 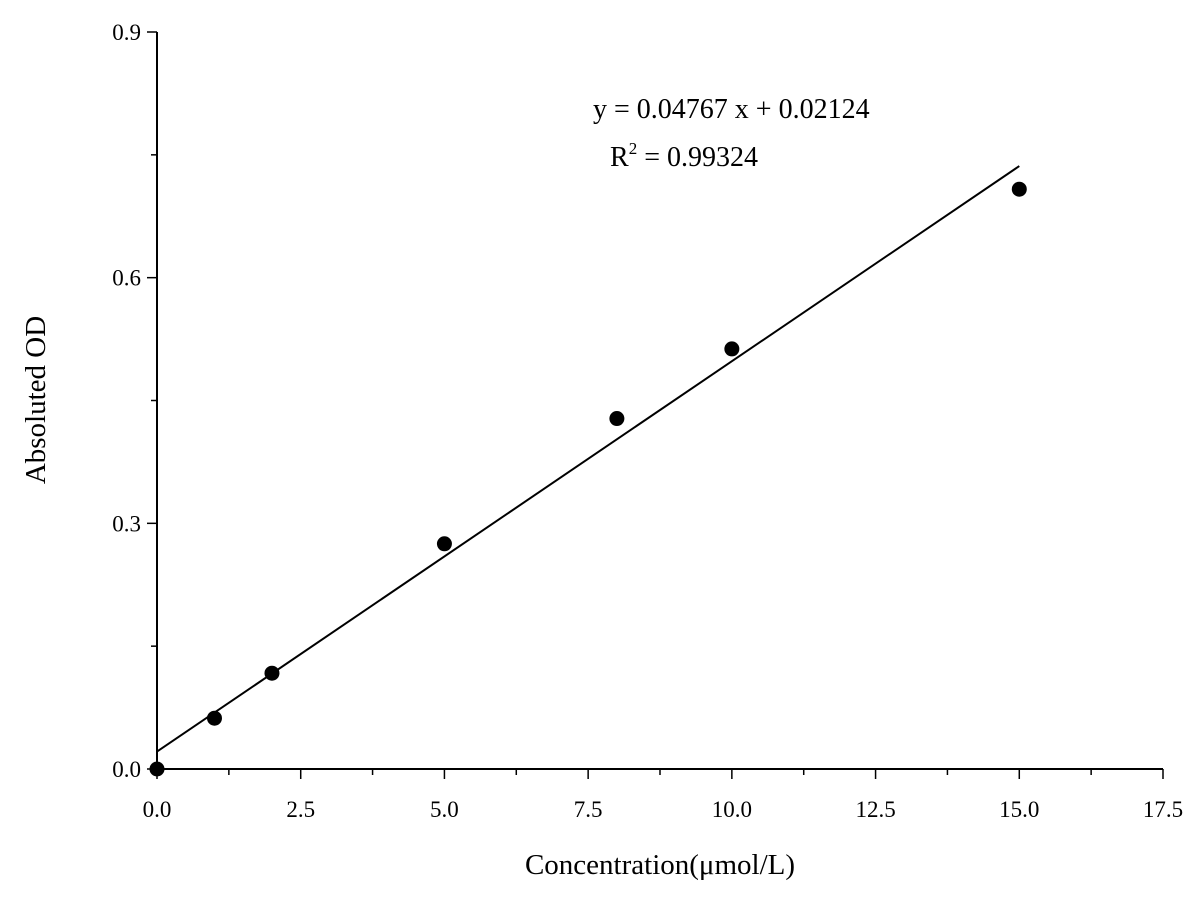 I want to click on equation: y = 0.04767 x + 0.02124, so click(x=731, y=109).